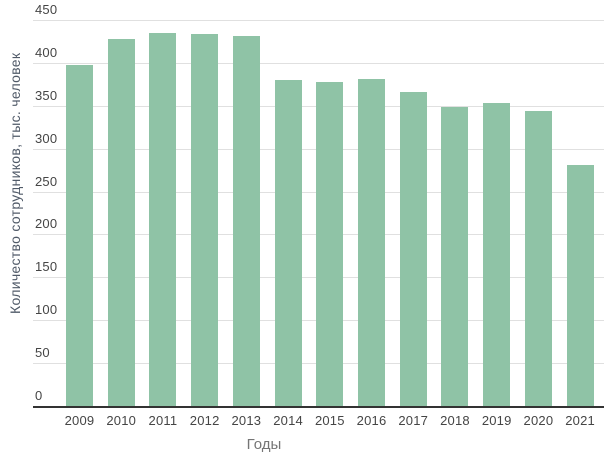 This screenshot has height=460, width=610. Describe the element at coordinates (204, 420) in the screenshot. I see `x-tick-label-2012: 2012` at that location.